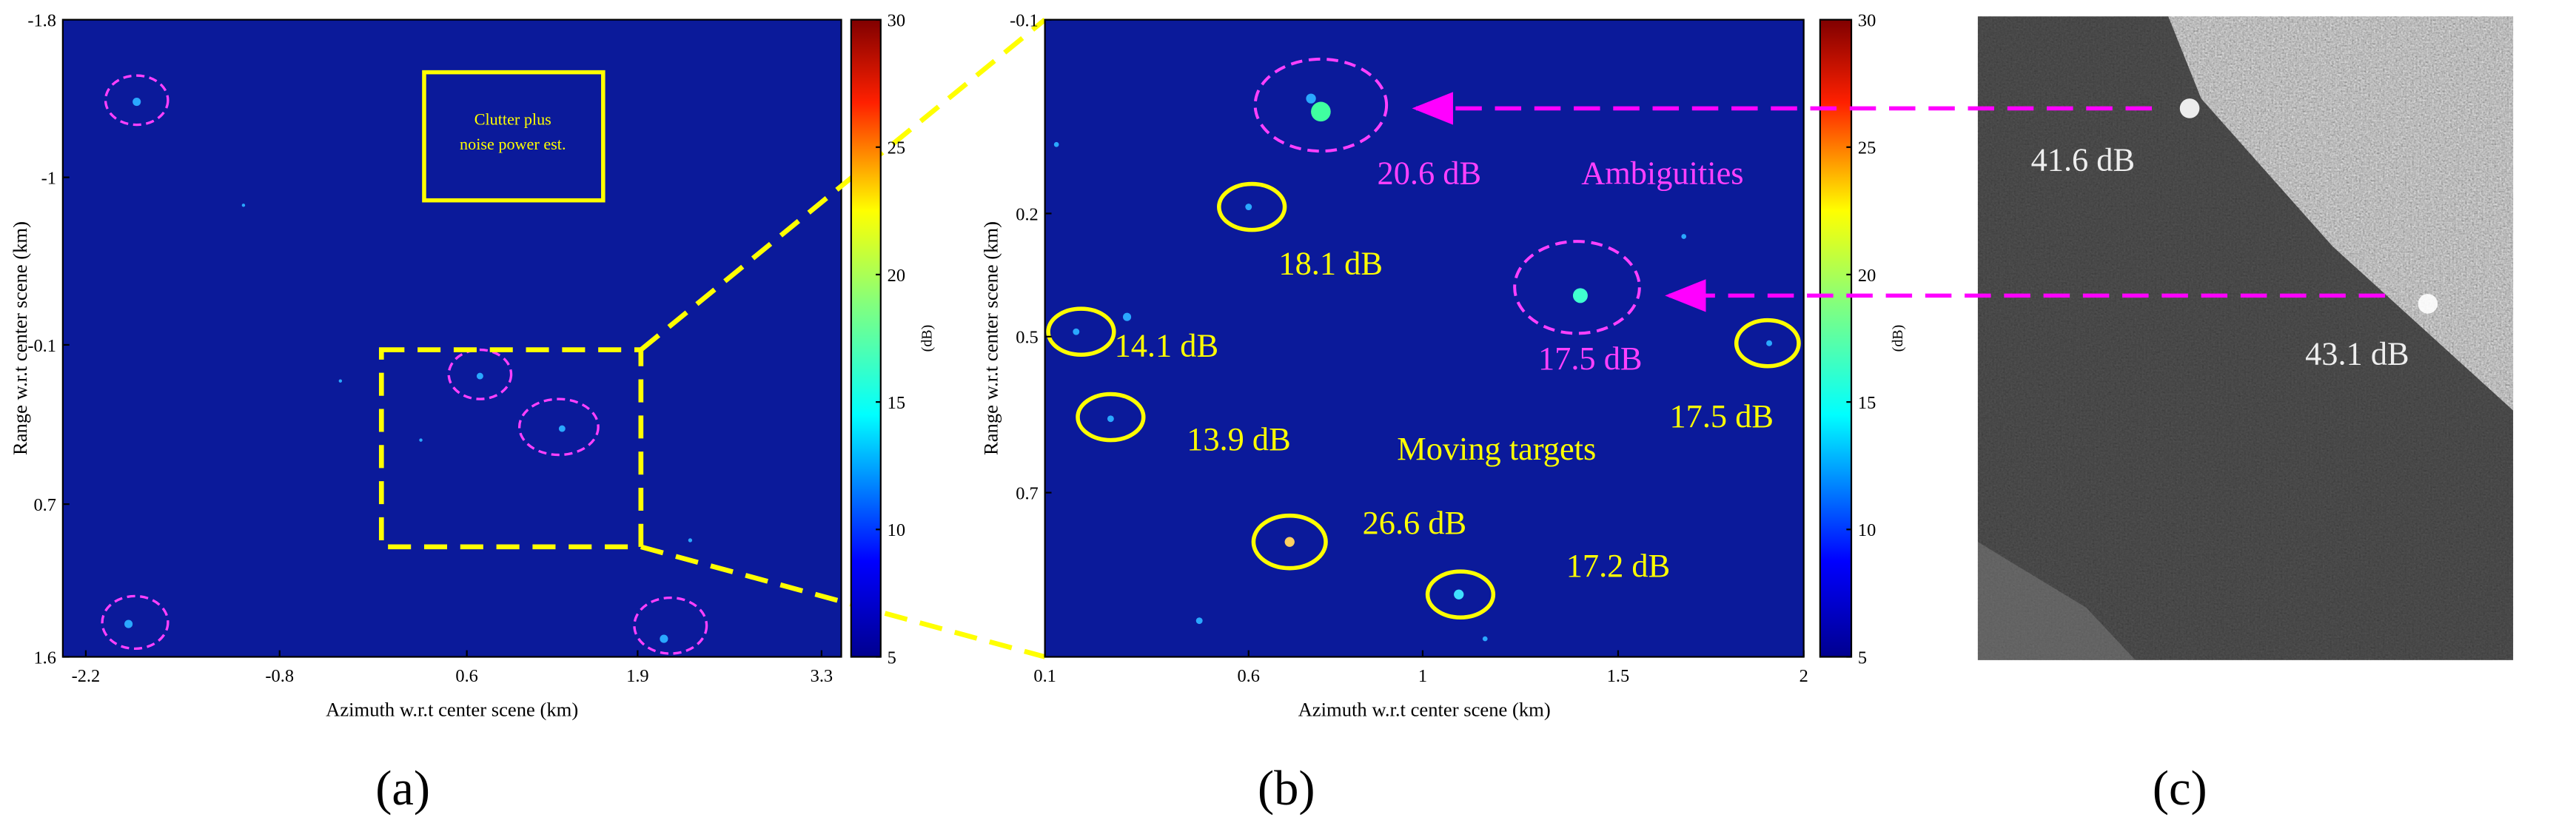 The image size is (2576, 826). What do you see at coordinates (2083, 159) in the screenshot?
I see `annotation: 41.6 dB` at bounding box center [2083, 159].